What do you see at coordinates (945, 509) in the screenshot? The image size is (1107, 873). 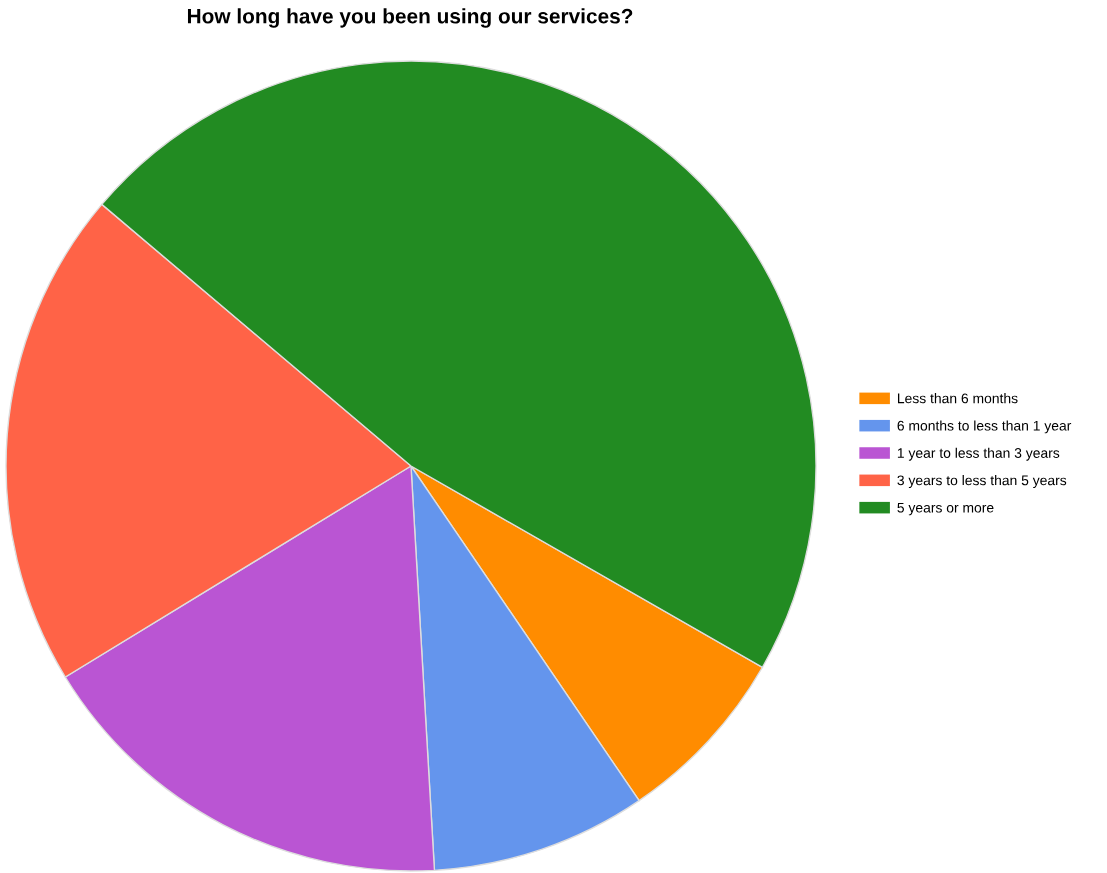 I see `legend-label: 5 years or more` at bounding box center [945, 509].